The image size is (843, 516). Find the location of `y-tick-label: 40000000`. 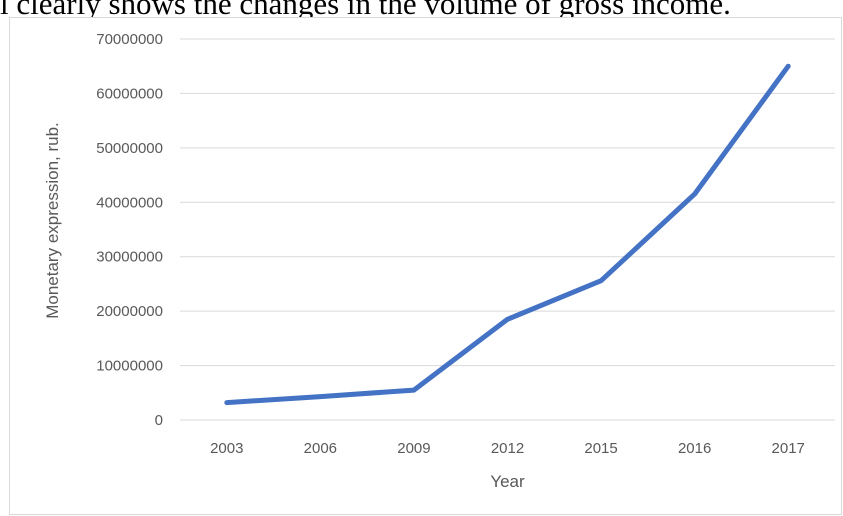

y-tick-label: 40000000 is located at coordinates (129, 202).